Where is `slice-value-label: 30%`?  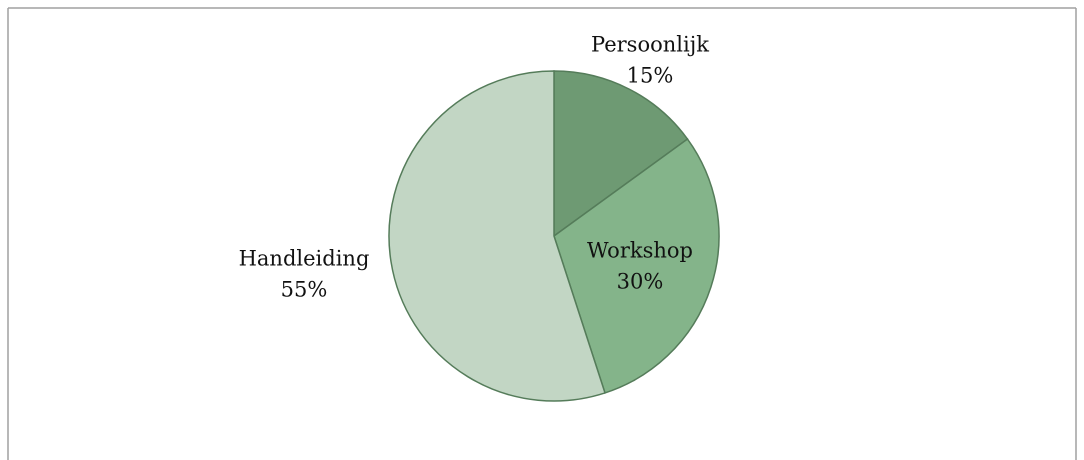 slice-value-label: 30% is located at coordinates (640, 282).